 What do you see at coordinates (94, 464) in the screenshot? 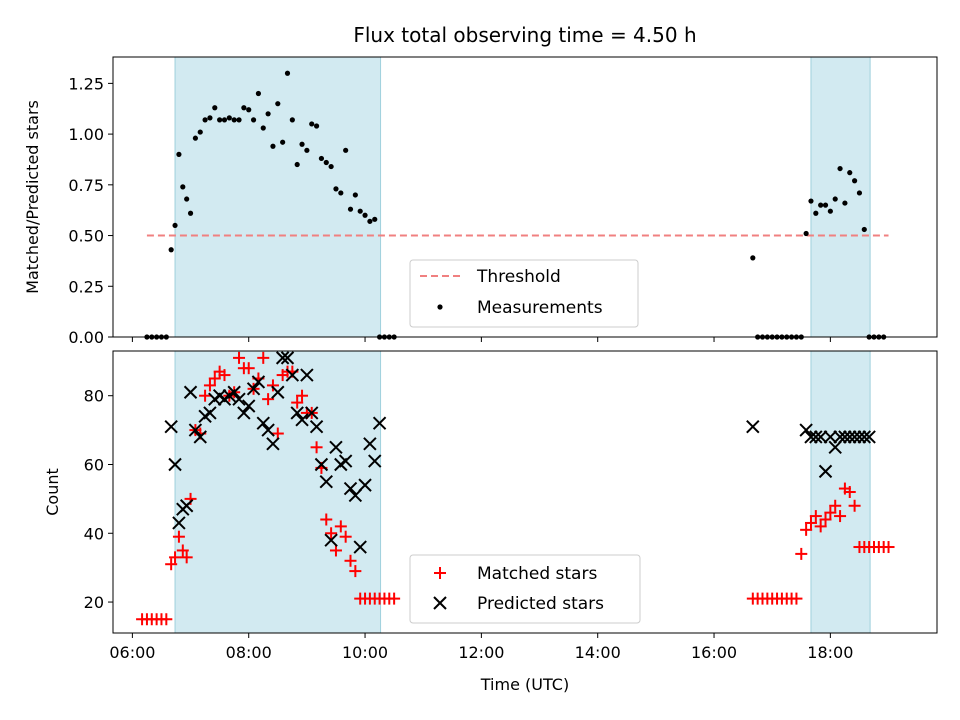
I see `bottom-y-tick-label: 60` at bounding box center [94, 464].